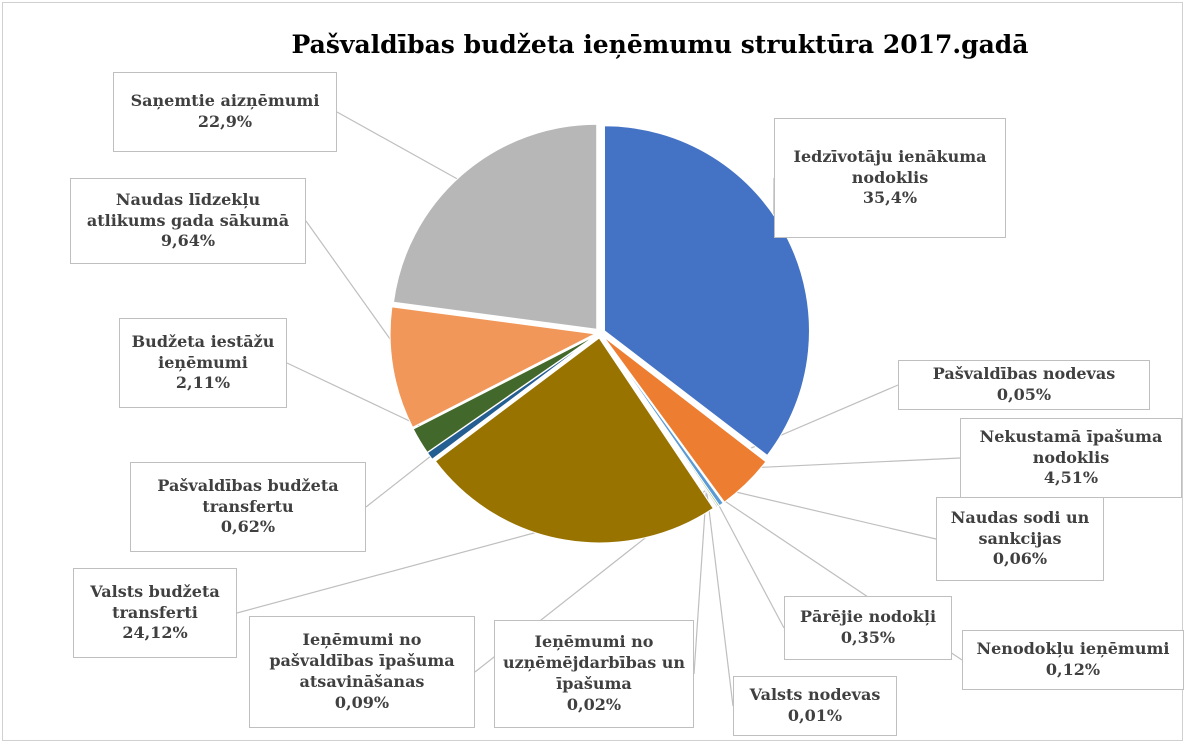 The image size is (1187, 745). What do you see at coordinates (1024, 374) in the screenshot?
I see `label-name: Pašvaldības nodevas` at bounding box center [1024, 374].